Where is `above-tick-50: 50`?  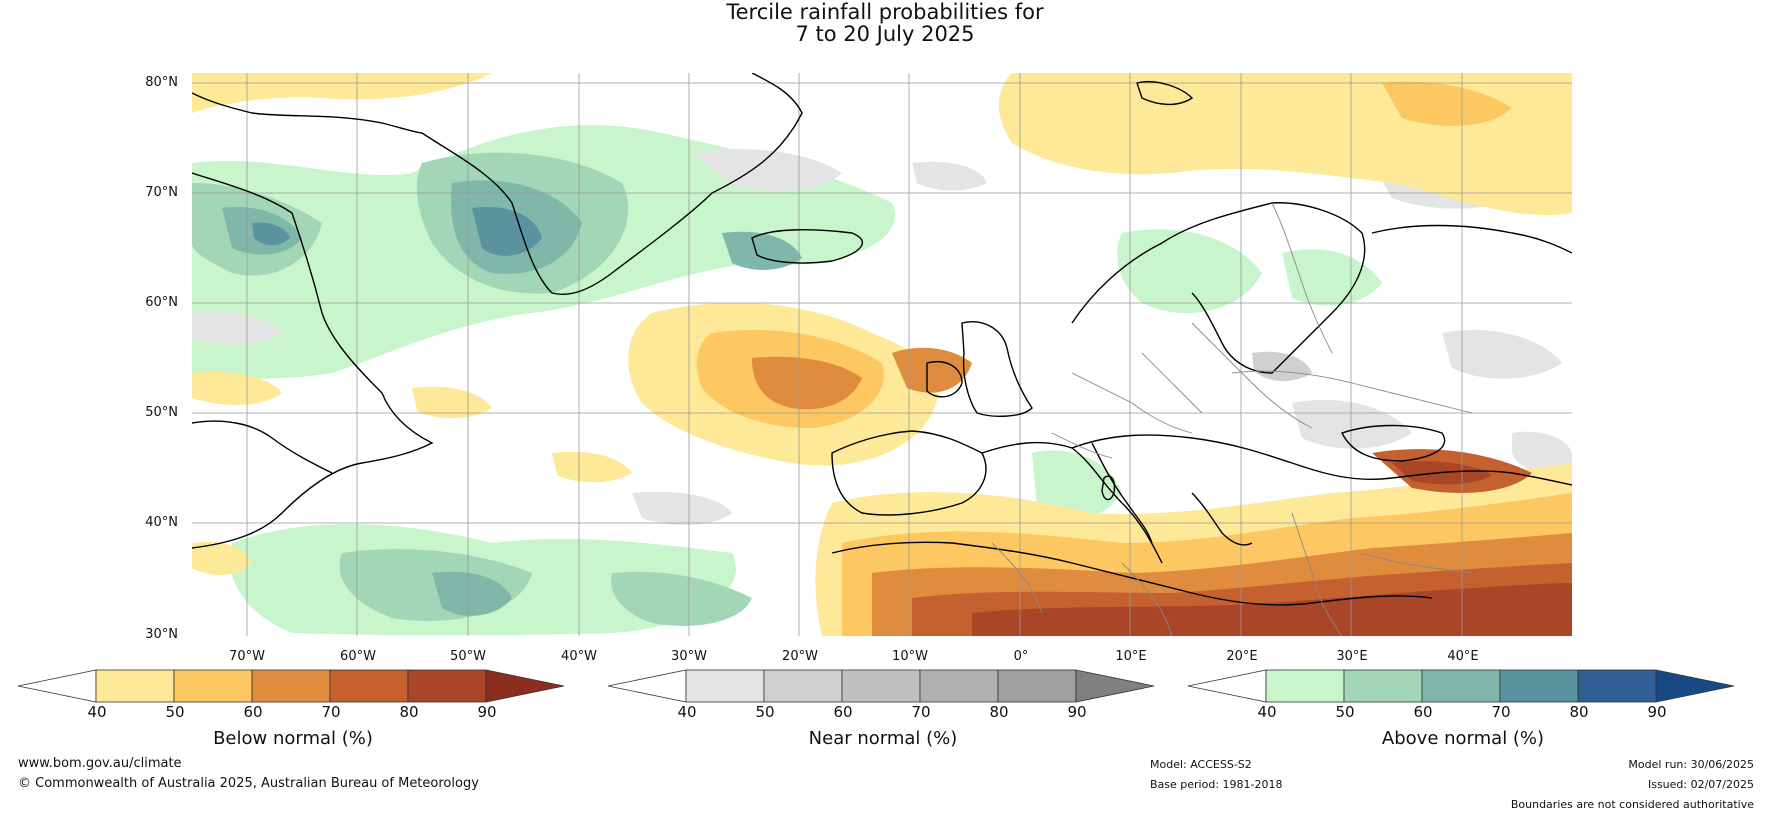
above-tick-50: 50 is located at coordinates (1345, 712).